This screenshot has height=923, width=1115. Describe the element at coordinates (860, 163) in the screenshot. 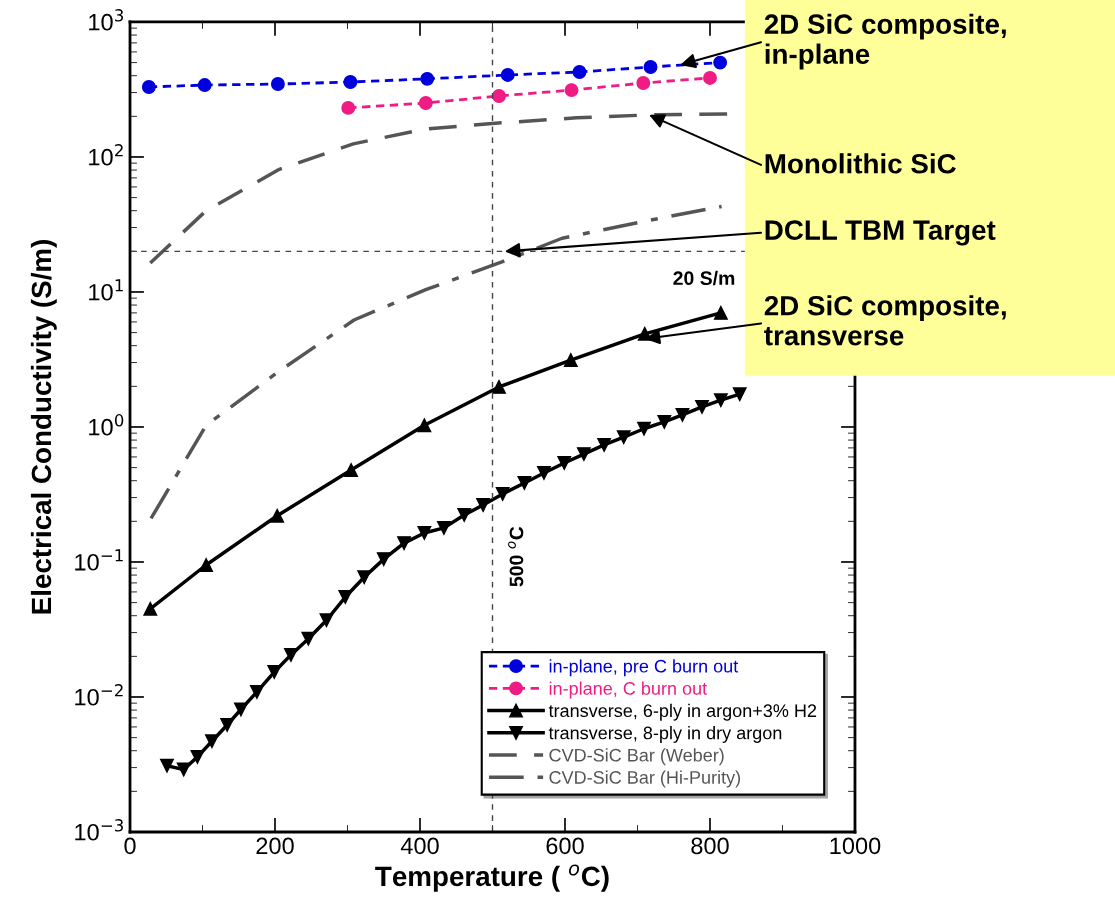

I see `annotation: Monolithic SiC` at that location.